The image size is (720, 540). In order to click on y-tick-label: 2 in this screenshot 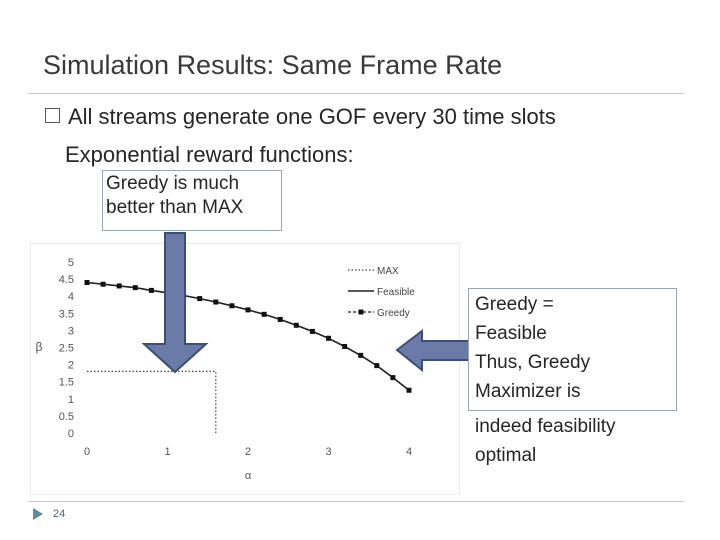, I will do `click(71, 366)`.